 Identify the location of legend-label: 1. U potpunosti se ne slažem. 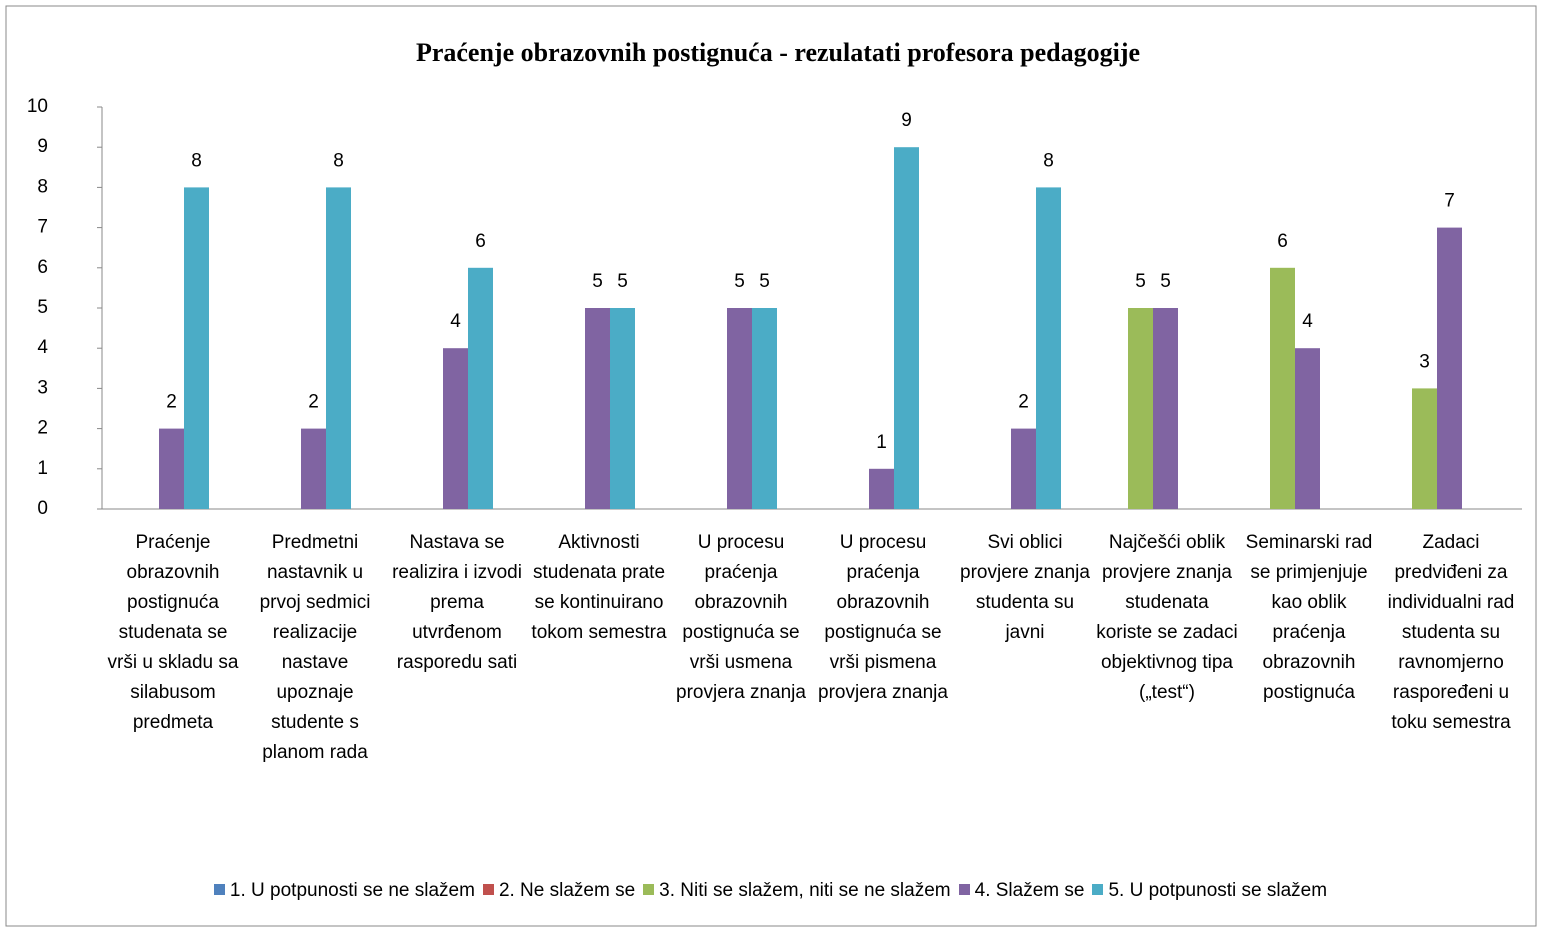
(352, 890).